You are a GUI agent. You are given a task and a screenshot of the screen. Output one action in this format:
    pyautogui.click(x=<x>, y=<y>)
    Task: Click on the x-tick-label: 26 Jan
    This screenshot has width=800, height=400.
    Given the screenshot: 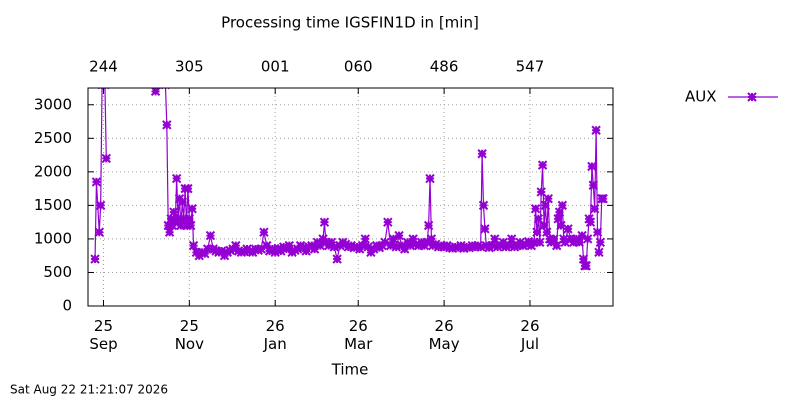 What is the action you would take?
    pyautogui.click(x=275, y=335)
    